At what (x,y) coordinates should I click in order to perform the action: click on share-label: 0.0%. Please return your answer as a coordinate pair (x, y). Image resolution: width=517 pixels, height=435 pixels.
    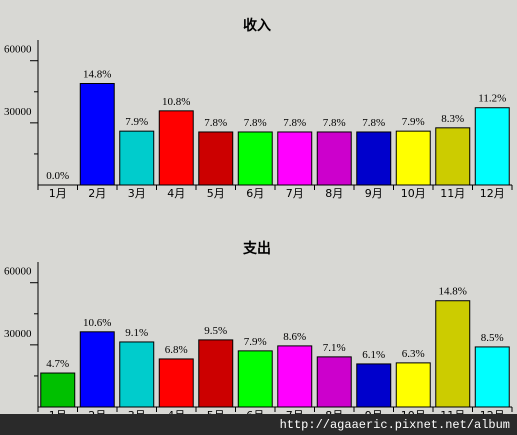
    Looking at the image, I should click on (57, 176).